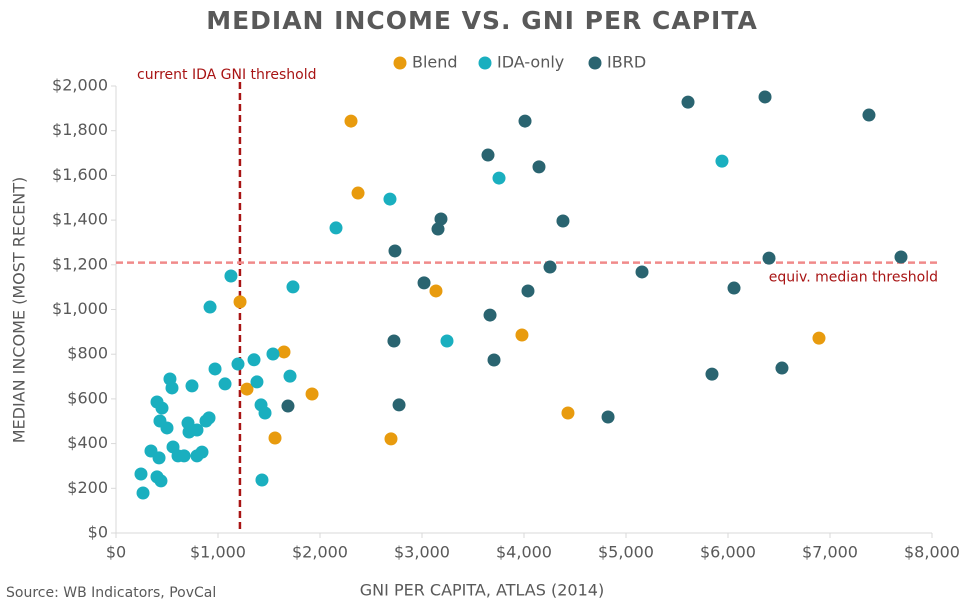  I want to click on x-tick-label: $6,000, so click(728, 552).